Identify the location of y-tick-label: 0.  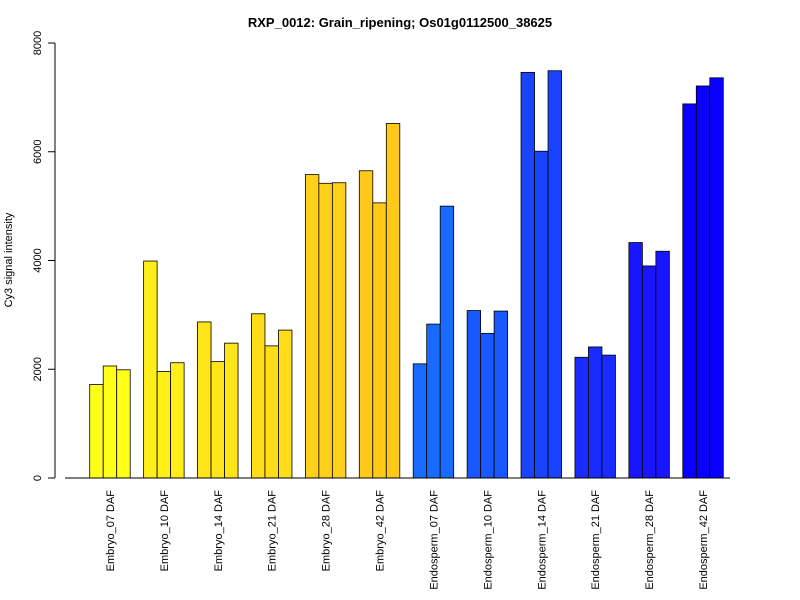
(38, 478).